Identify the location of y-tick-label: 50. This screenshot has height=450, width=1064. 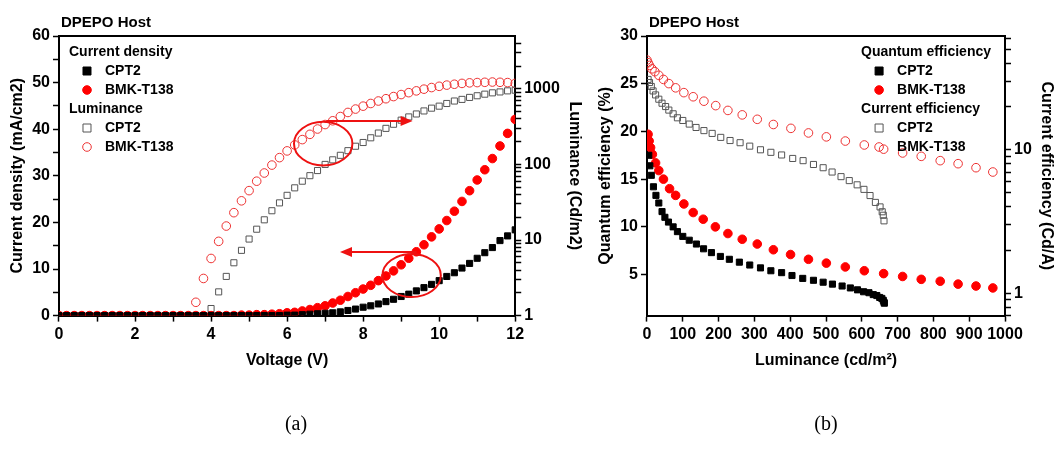
(41, 82).